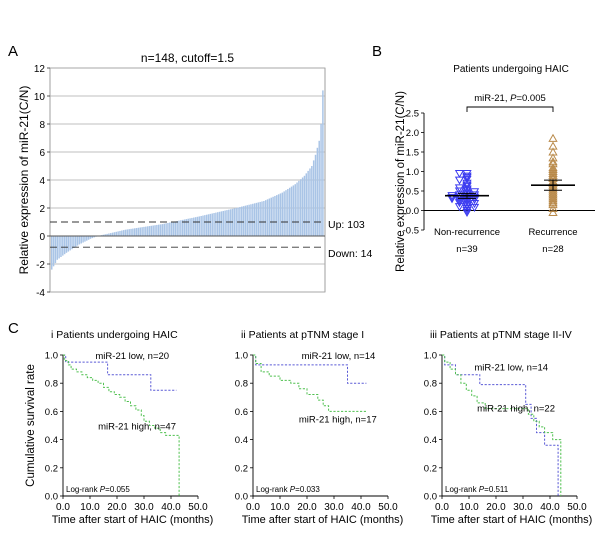 The width and height of the screenshot is (600, 541). What do you see at coordinates (523, 507) in the screenshot?
I see `panel-c-iii-x-tick-label: 30.0` at bounding box center [523, 507].